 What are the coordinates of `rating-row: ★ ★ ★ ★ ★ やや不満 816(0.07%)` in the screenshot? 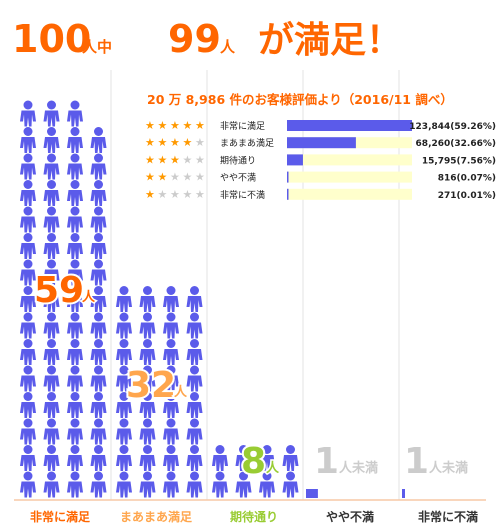 It's located at (320, 177).